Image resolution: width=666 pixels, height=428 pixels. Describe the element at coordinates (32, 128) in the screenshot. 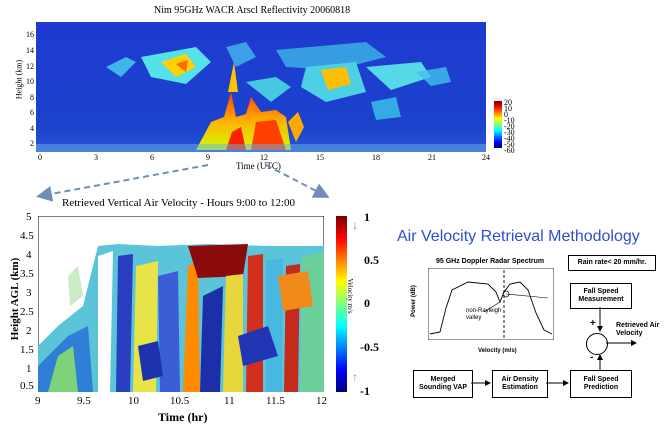

I see `top-ytick: 4` at that location.